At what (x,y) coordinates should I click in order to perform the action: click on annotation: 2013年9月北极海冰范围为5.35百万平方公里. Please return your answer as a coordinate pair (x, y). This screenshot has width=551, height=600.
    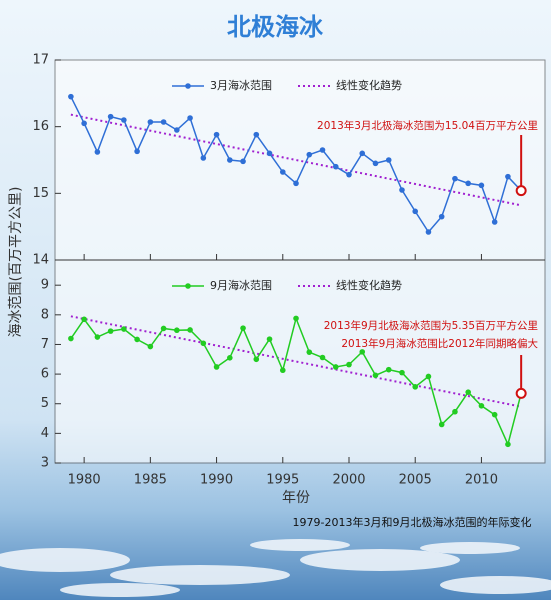
    Looking at the image, I should click on (431, 325).